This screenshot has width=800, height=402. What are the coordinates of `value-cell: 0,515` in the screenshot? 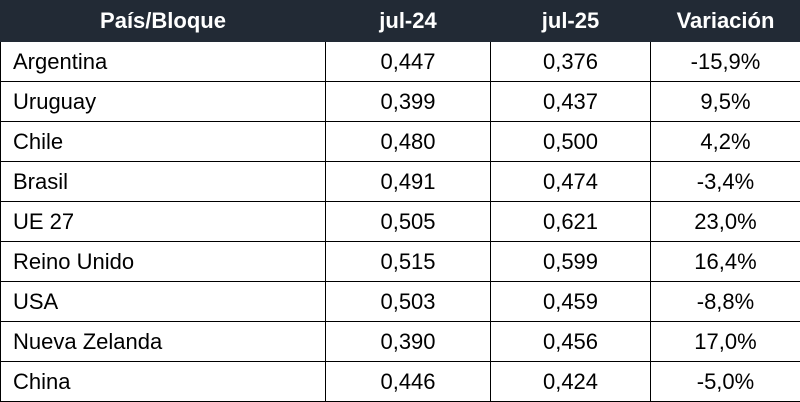 It's located at (408, 262).